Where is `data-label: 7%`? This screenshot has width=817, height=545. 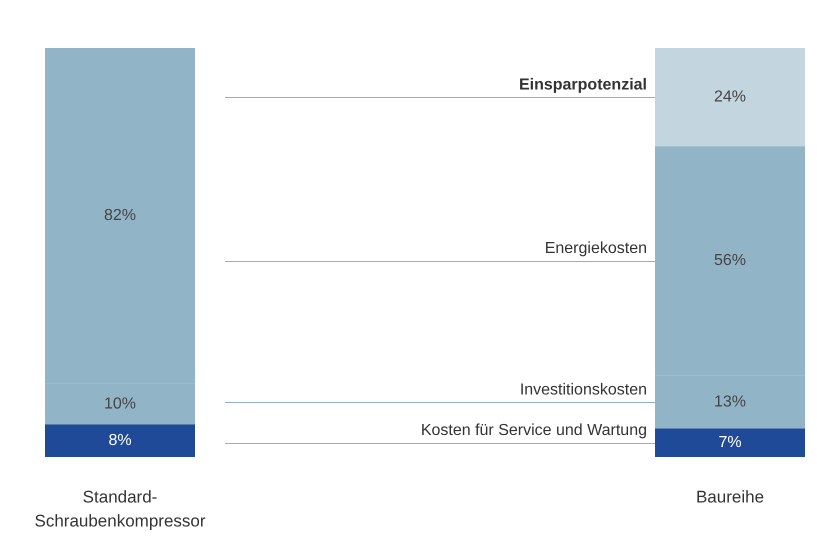
data-label: 7% is located at coordinates (730, 443).